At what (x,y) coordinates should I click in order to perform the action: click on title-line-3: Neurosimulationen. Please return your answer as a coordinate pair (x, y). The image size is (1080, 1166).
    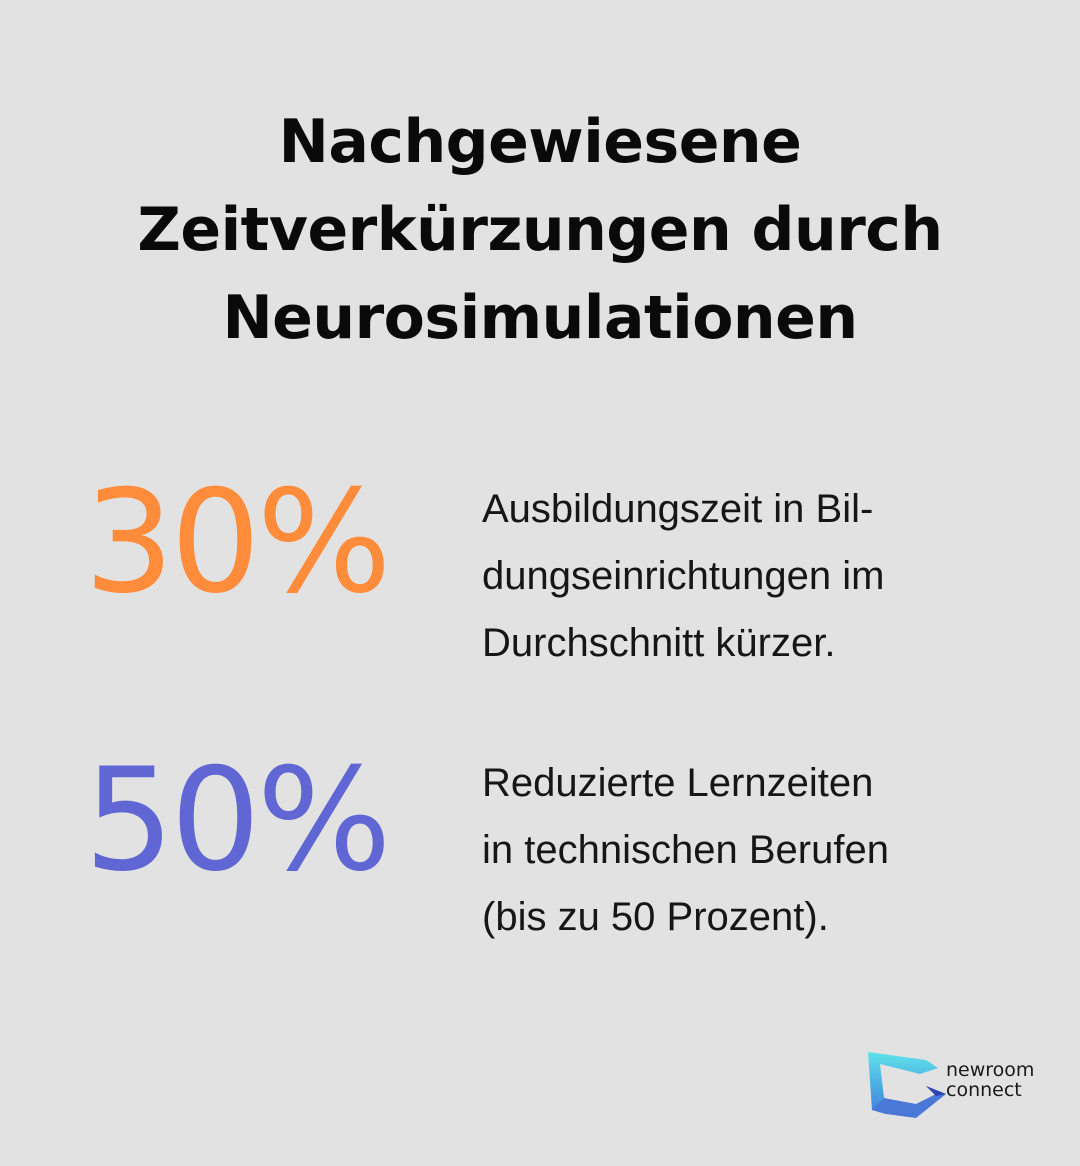
    Looking at the image, I should click on (540, 318).